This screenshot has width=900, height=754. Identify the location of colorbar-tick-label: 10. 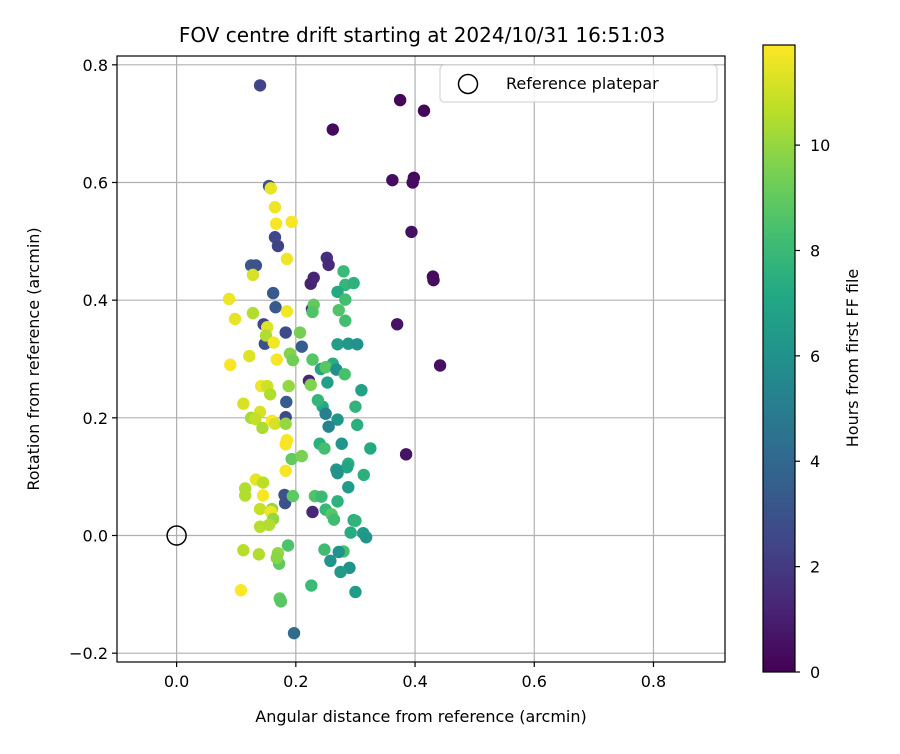
(820, 145).